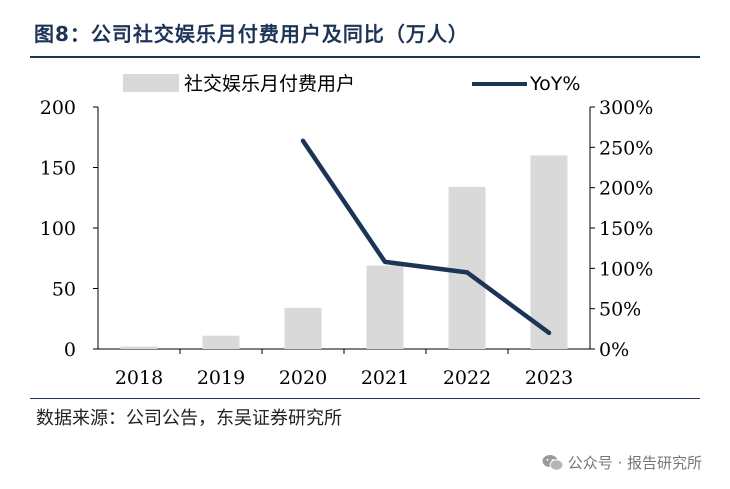 The height and width of the screenshot is (489, 730). I want to click on right-tick-label: 150%, so click(626, 229).